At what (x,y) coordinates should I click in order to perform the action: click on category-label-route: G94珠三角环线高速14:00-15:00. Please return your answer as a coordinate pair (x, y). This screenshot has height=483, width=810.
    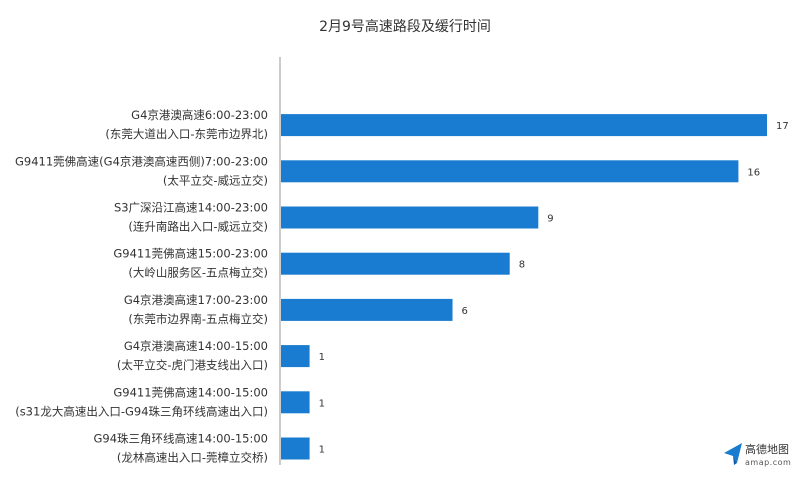
    Looking at the image, I should click on (181, 439).